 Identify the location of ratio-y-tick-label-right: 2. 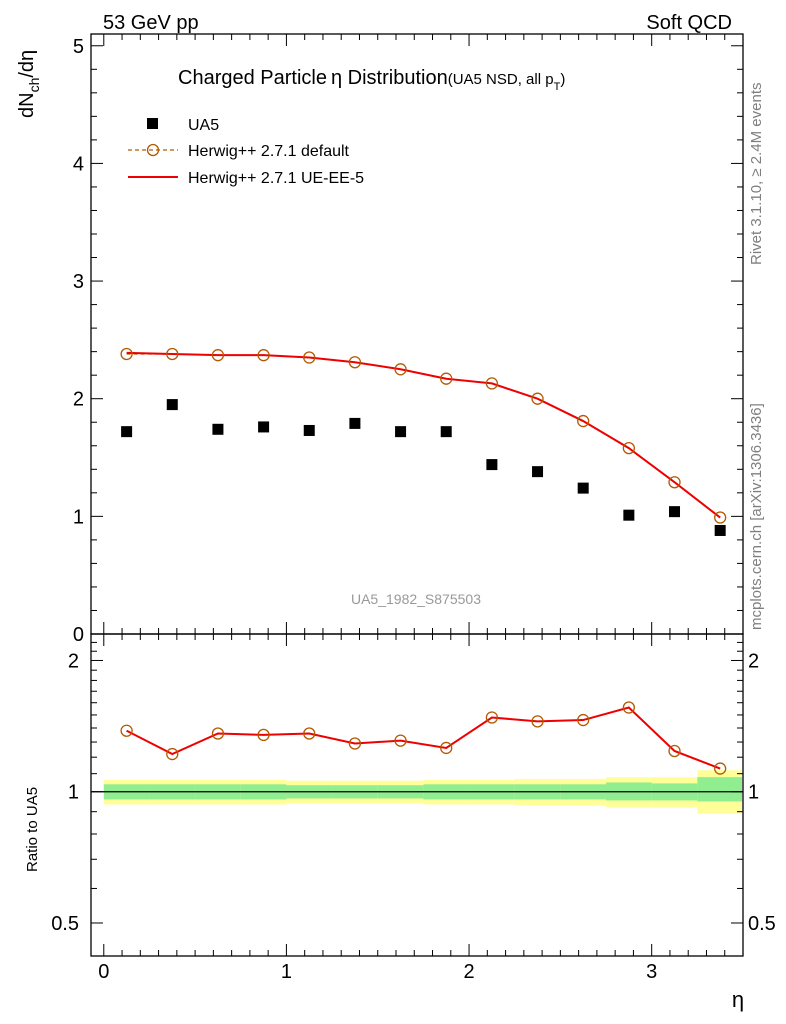
(753, 661).